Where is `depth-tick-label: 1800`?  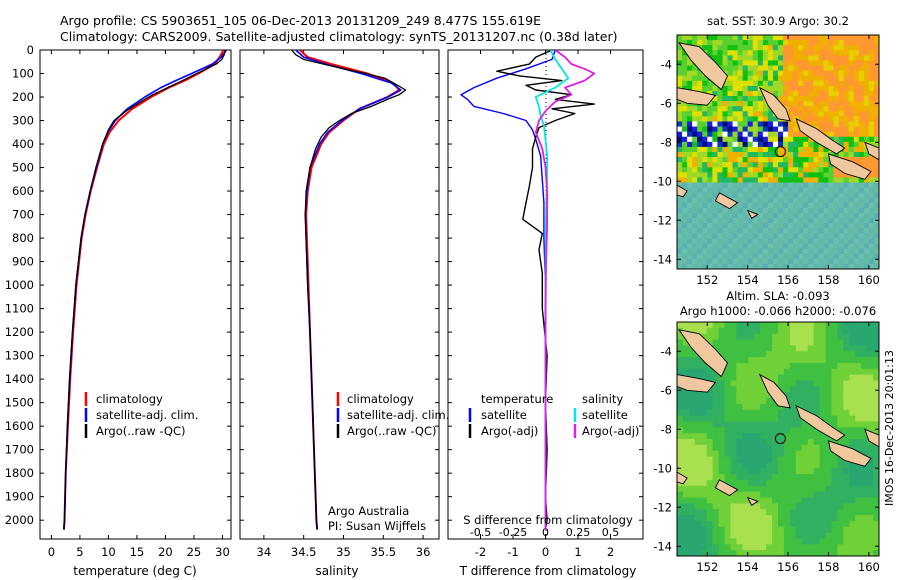 depth-tick-label: 1800 is located at coordinates (19, 473).